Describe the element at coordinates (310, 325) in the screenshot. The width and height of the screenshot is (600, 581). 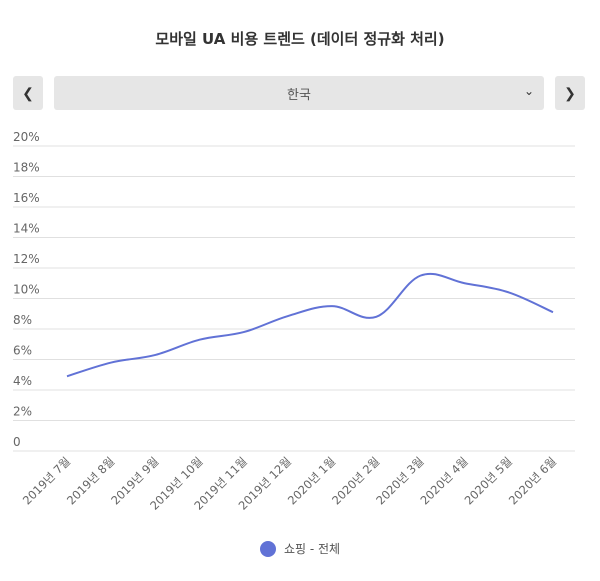
I see `series-line` at that location.